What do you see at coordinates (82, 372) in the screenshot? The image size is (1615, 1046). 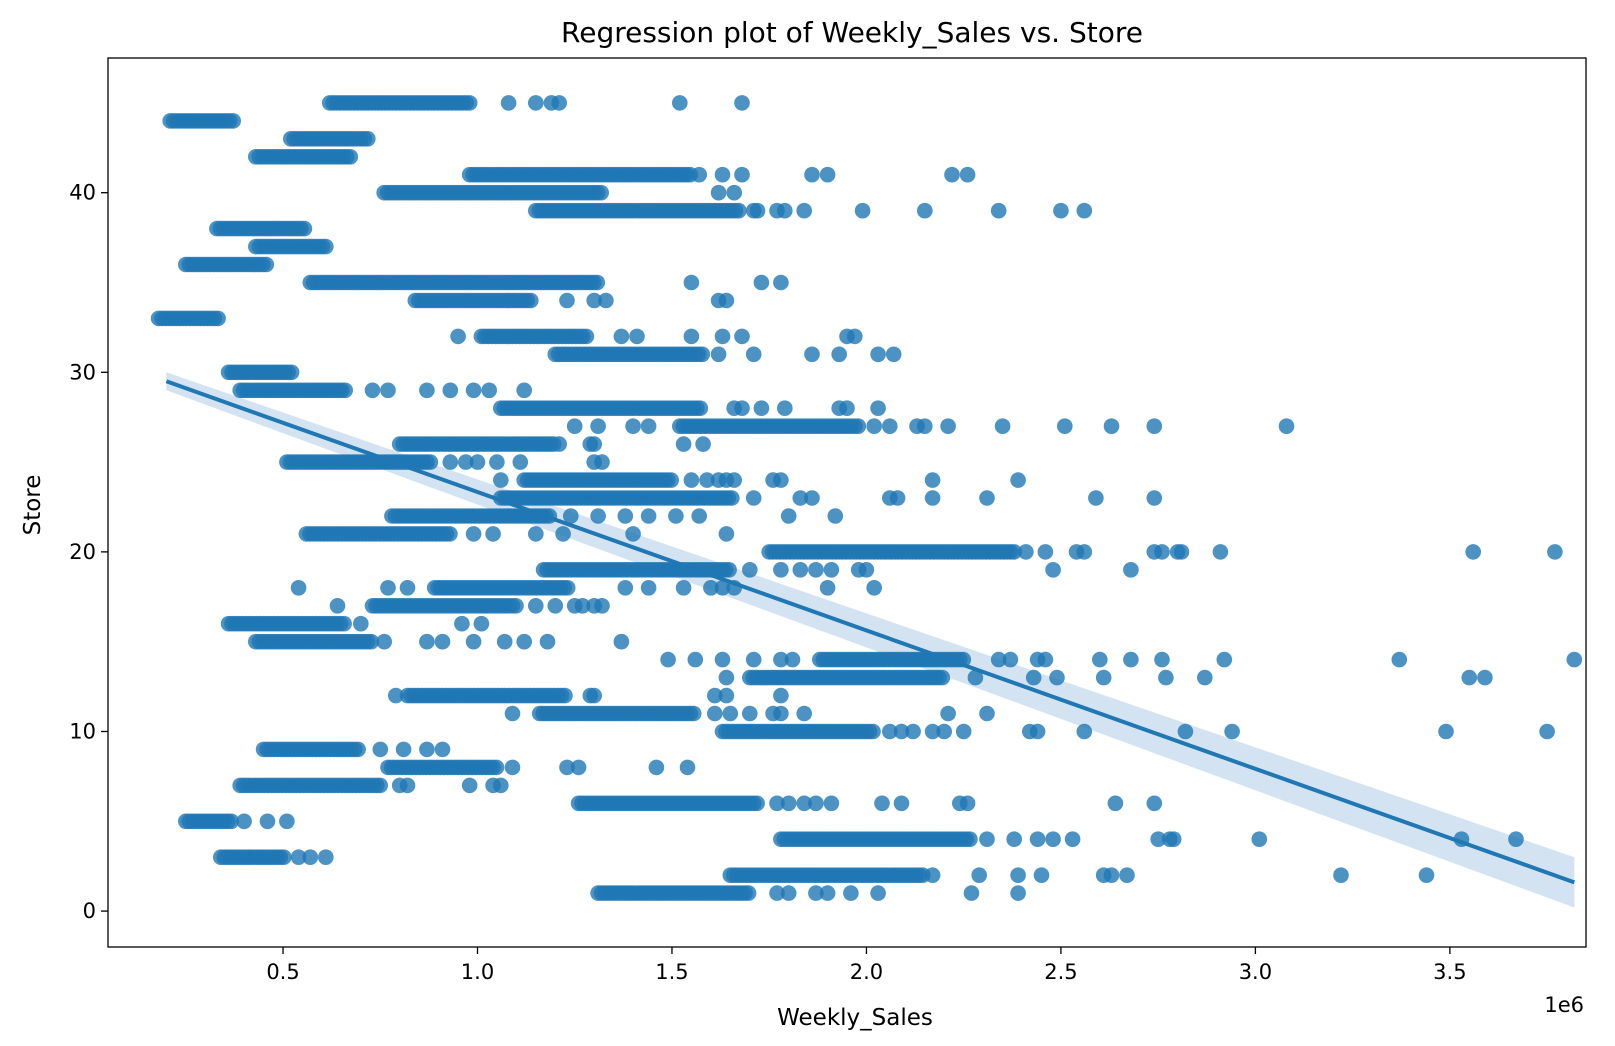 I see `y-tick-label: 30` at bounding box center [82, 372].